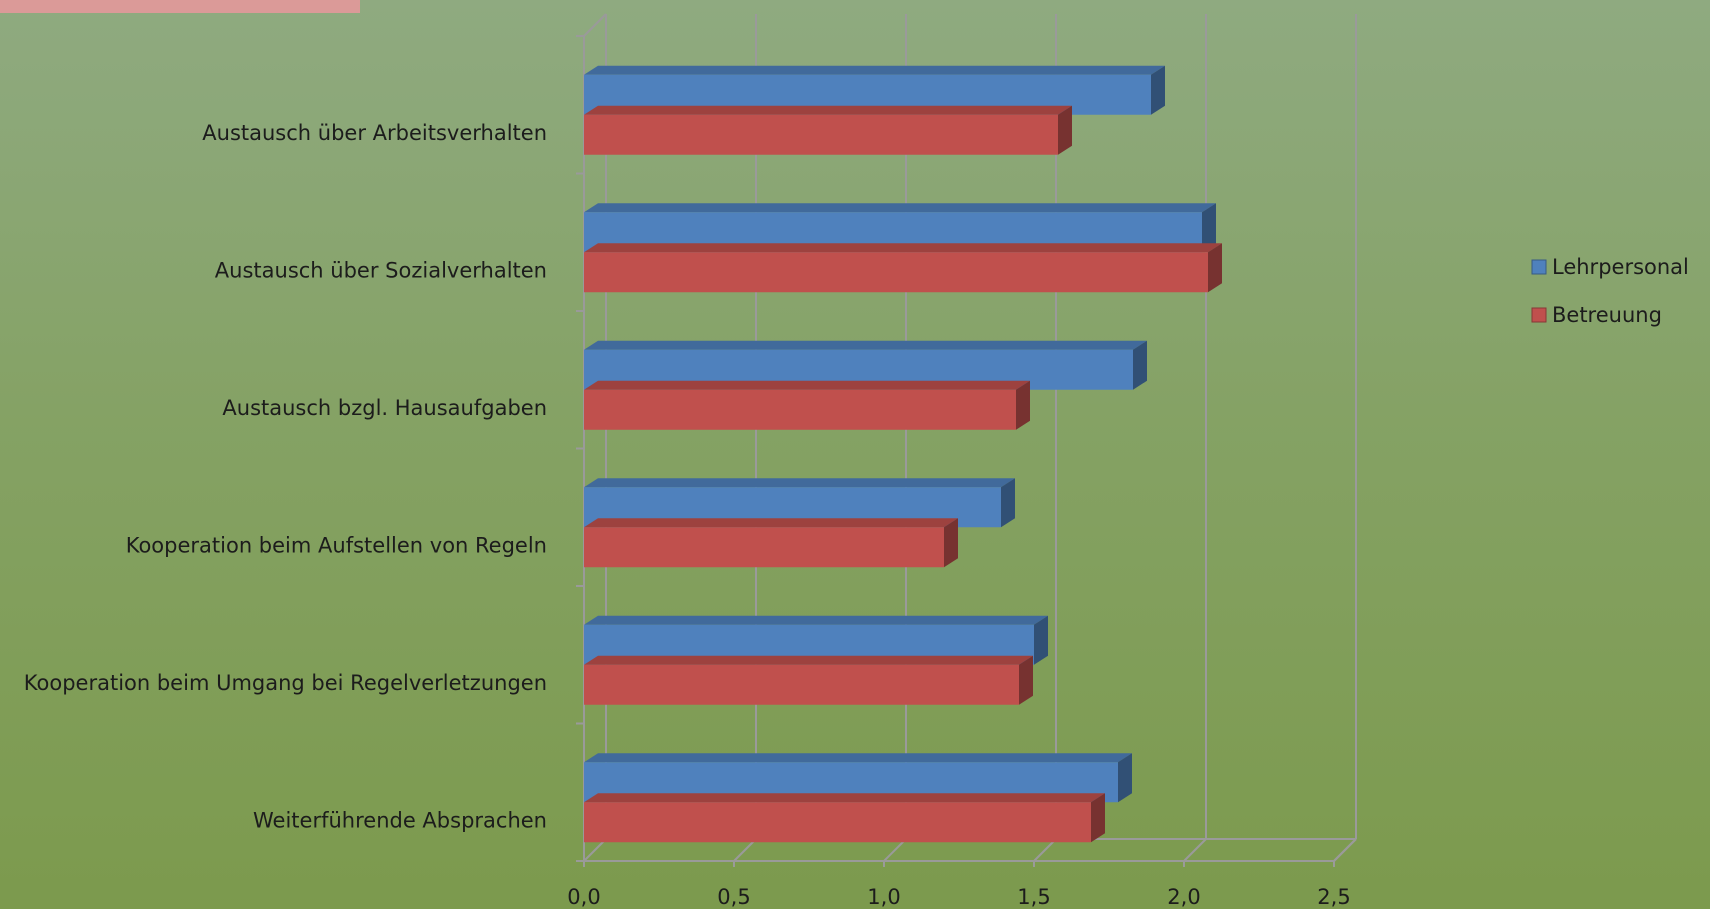  What do you see at coordinates (1620, 267) in the screenshot?
I see `legend-label: Lehrpersonal` at bounding box center [1620, 267].